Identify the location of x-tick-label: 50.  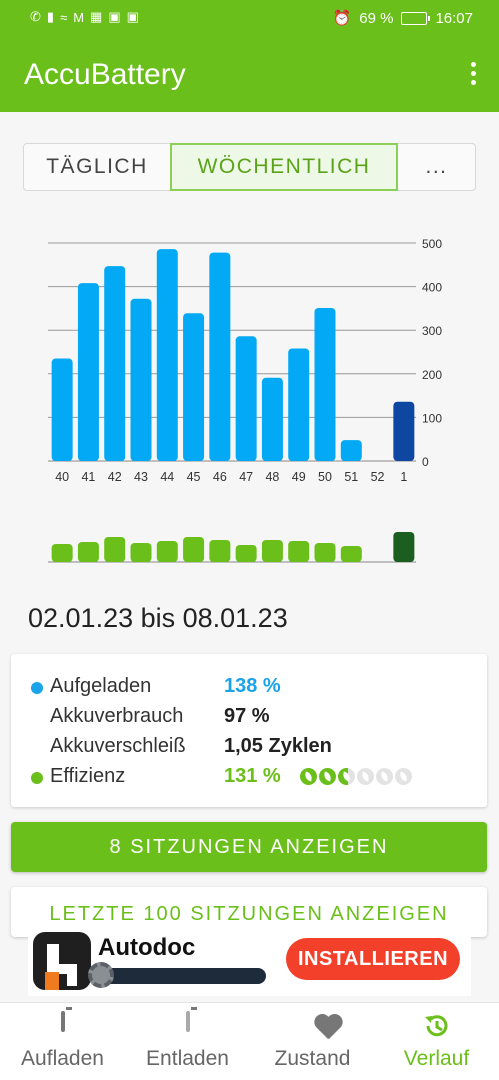
(325, 477).